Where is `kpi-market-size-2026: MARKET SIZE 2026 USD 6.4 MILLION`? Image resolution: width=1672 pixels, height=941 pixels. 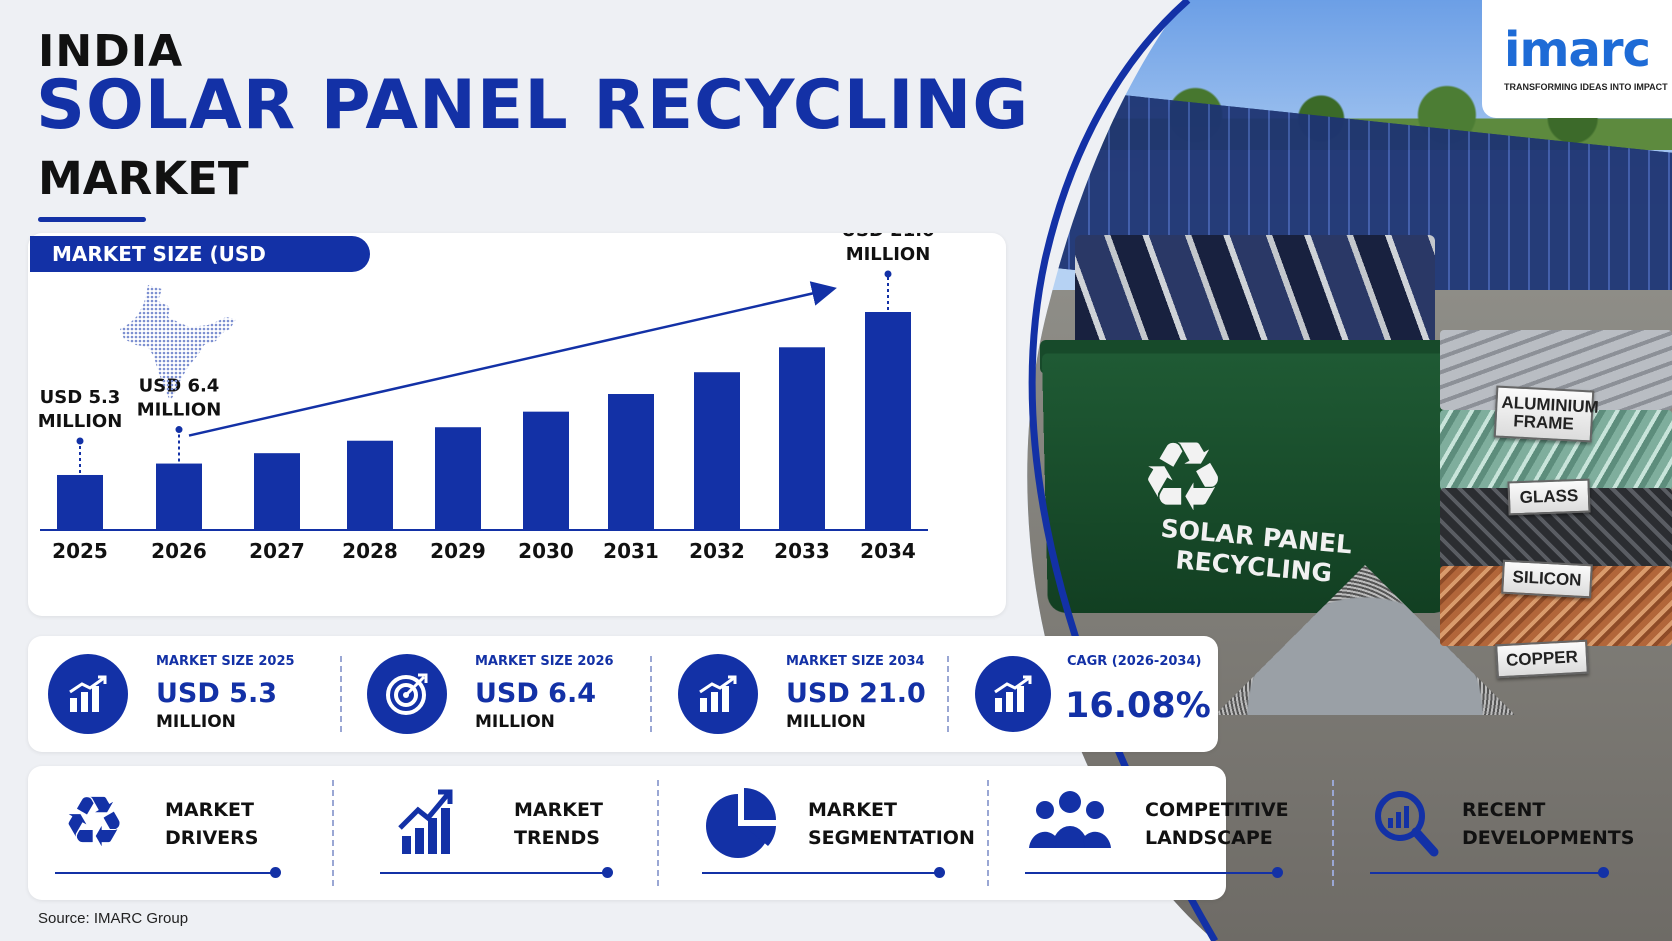 kpi-market-size-2026: MARKET SIZE 2026 USD 6.4 MILLION is located at coordinates (502, 694).